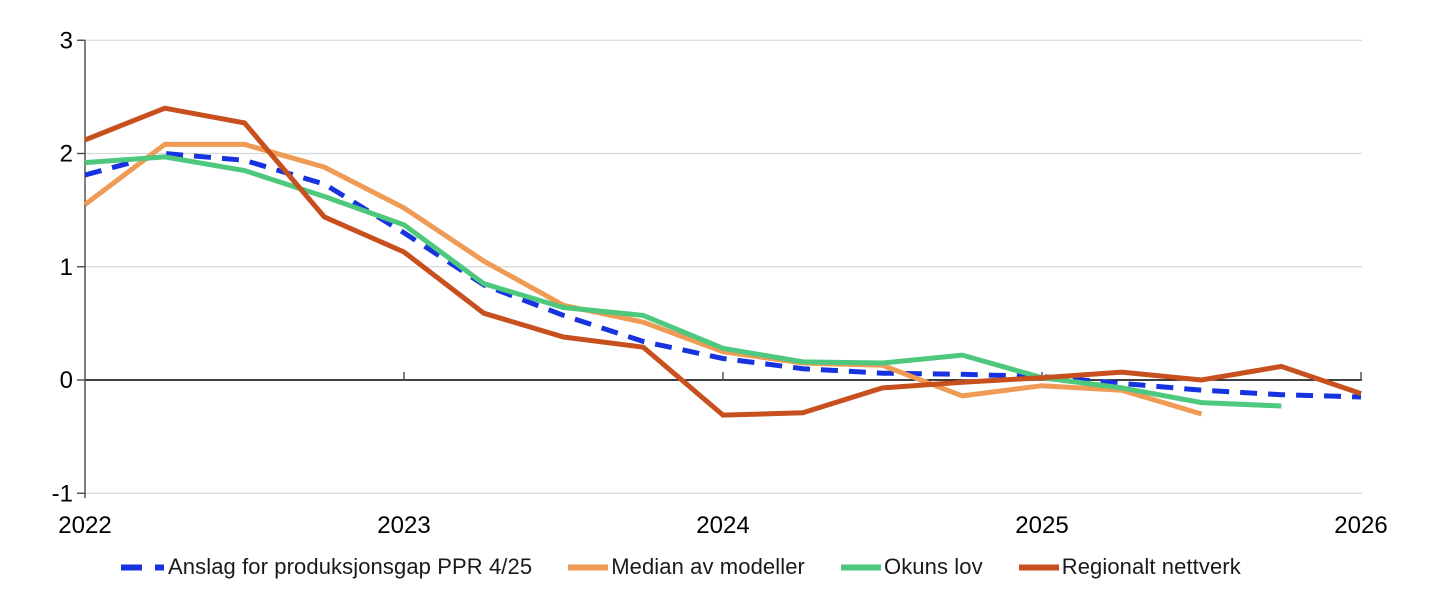 Image resolution: width=1445 pixels, height=602 pixels. I want to click on x-axis-label-2026: 2026, so click(1360, 525).